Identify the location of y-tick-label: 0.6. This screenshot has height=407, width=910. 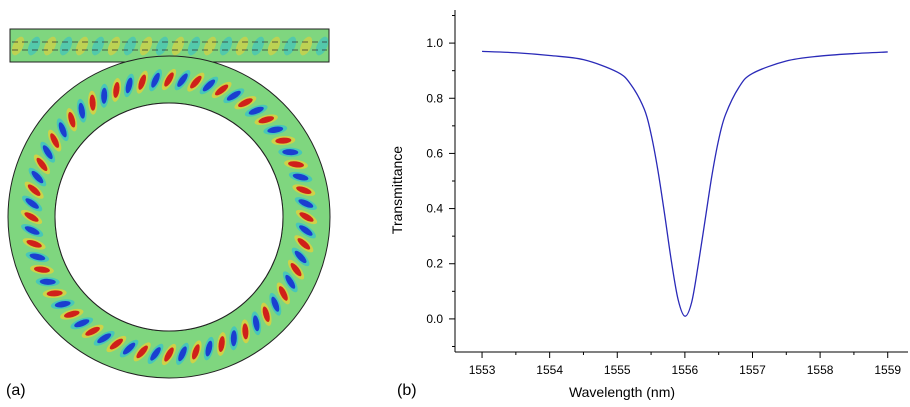
(434, 153).